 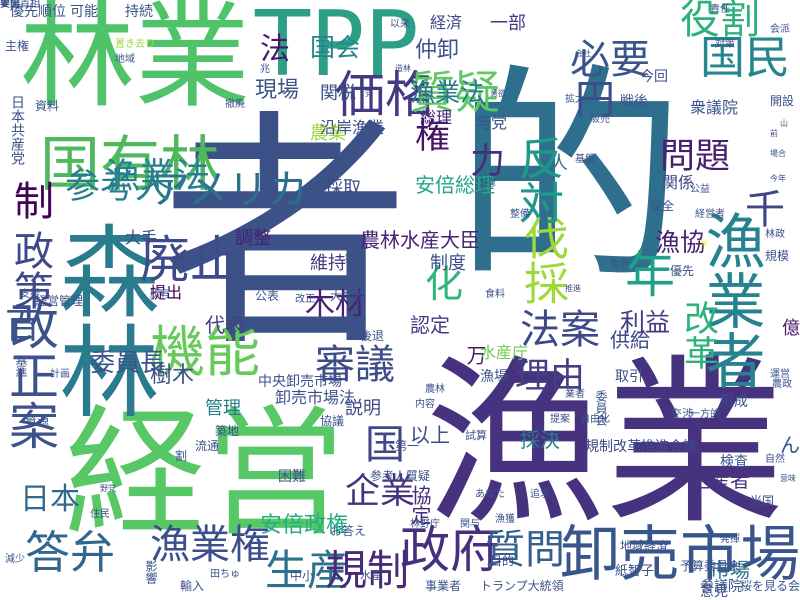 What do you see at coordinates (550, 377) in the screenshot?
I see `cloud-word: 理由` at bounding box center [550, 377].